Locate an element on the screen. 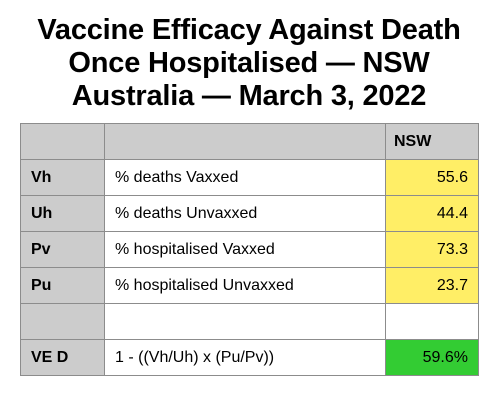 The height and width of the screenshot is (410, 498). table-row-result: VE D 1 - ((Vh/Uh) x (Pu/Pv)) 59.6% is located at coordinates (249, 357).